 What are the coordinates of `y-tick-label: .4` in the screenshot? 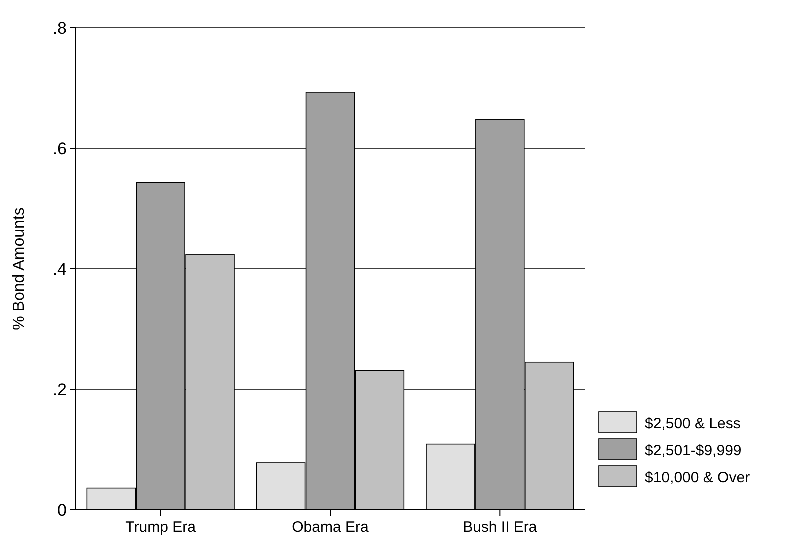 It's located at (59, 269).